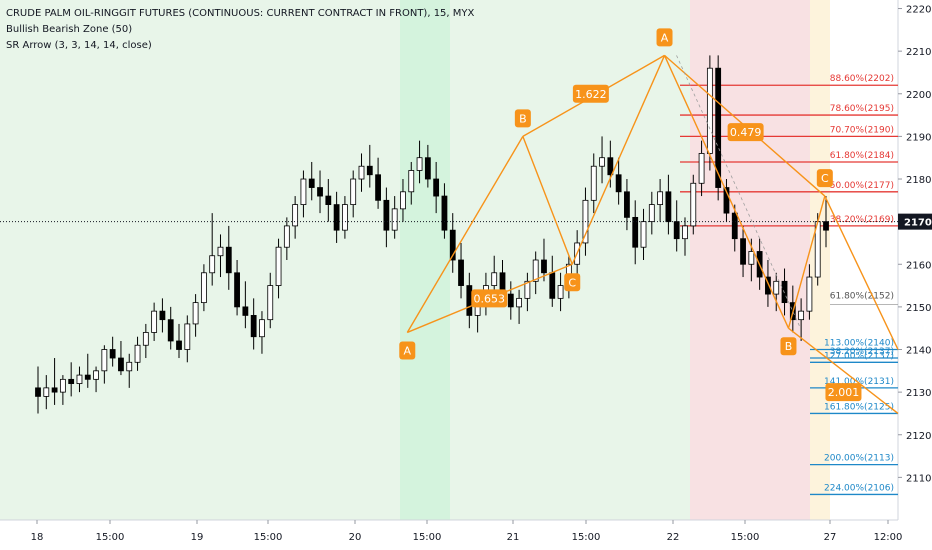  What do you see at coordinates (918, 137) in the screenshot?
I see `price-tick-label: 2190` at bounding box center [918, 137].